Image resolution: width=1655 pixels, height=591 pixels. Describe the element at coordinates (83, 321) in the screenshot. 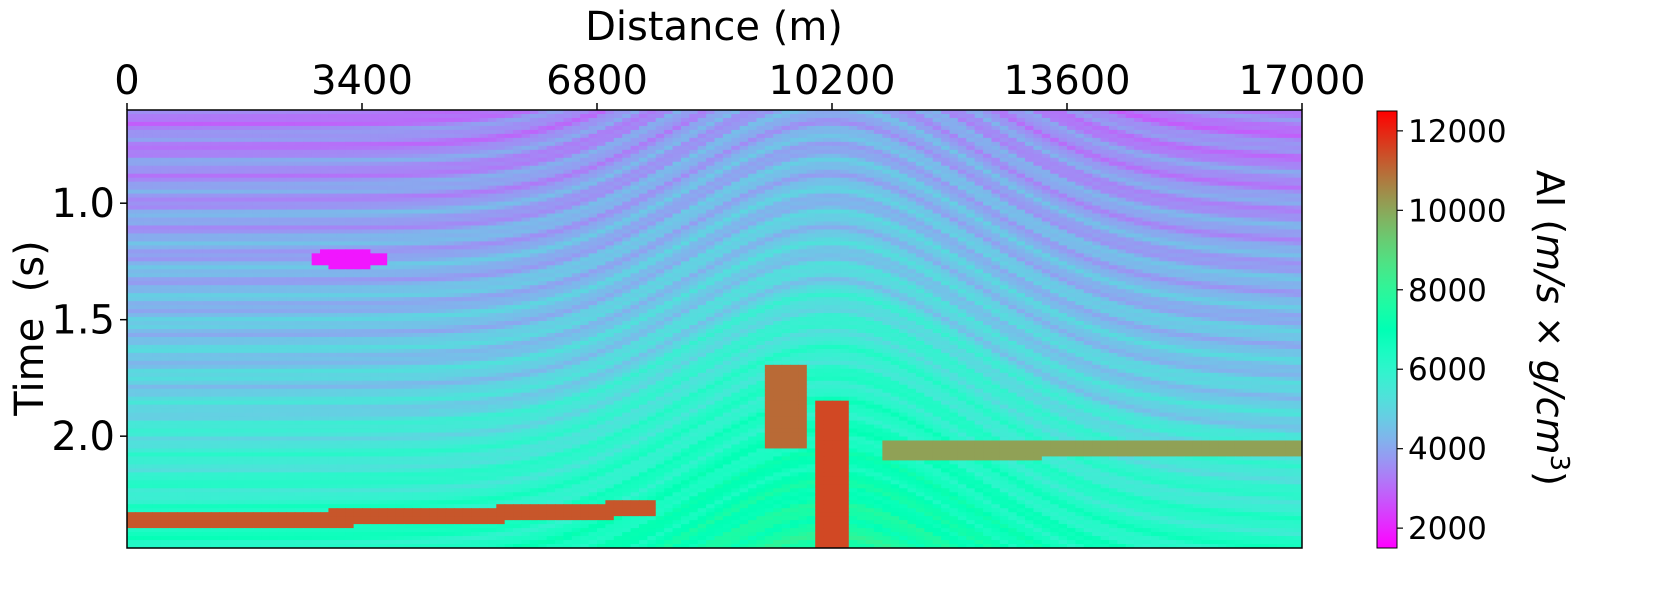

I see `y-tick-label: 1.5` at that location.